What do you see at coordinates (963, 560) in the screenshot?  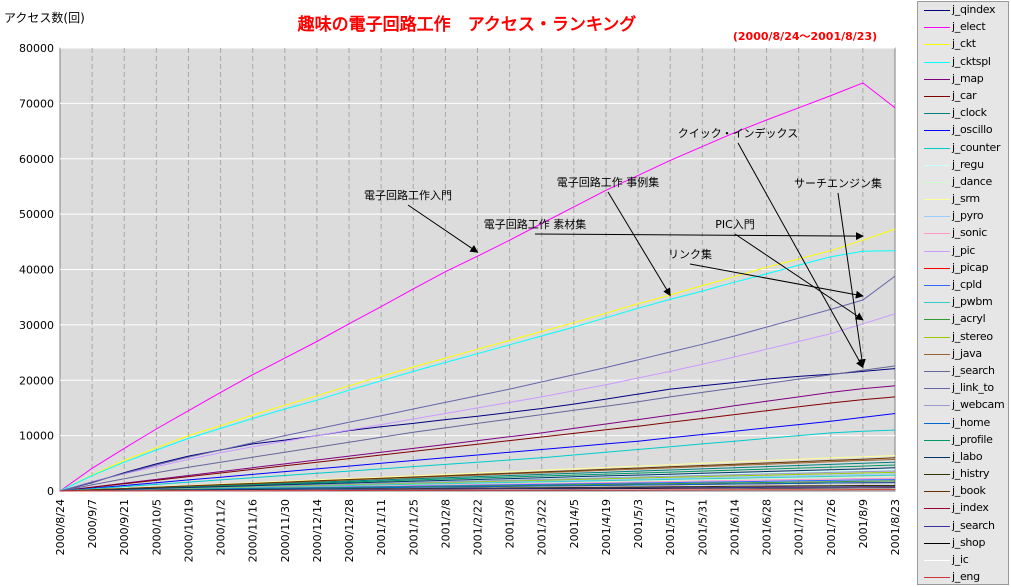 I see `legend-item: j_ic` at bounding box center [963, 560].